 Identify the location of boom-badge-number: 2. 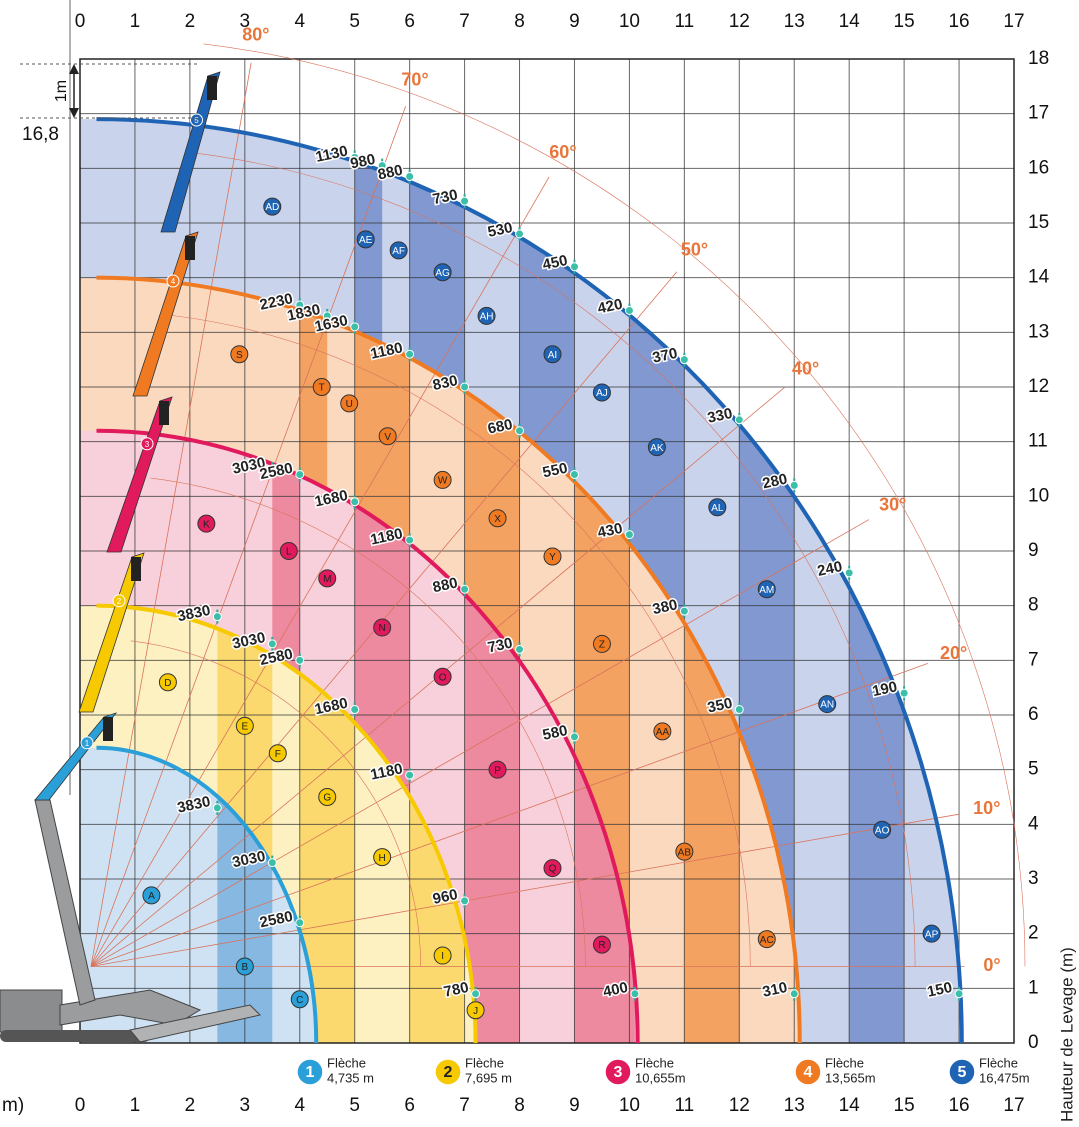
(119, 601).